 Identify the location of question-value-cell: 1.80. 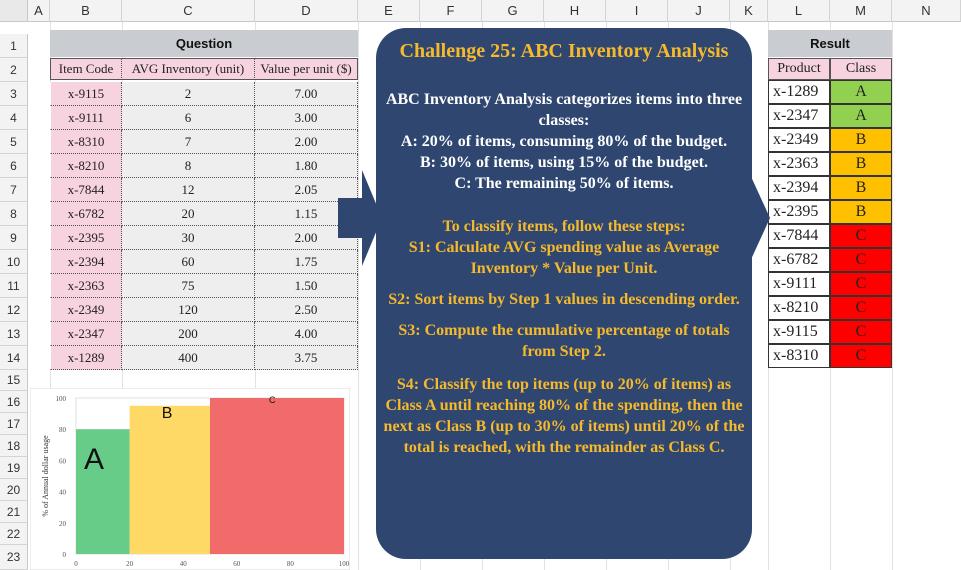
(306, 166).